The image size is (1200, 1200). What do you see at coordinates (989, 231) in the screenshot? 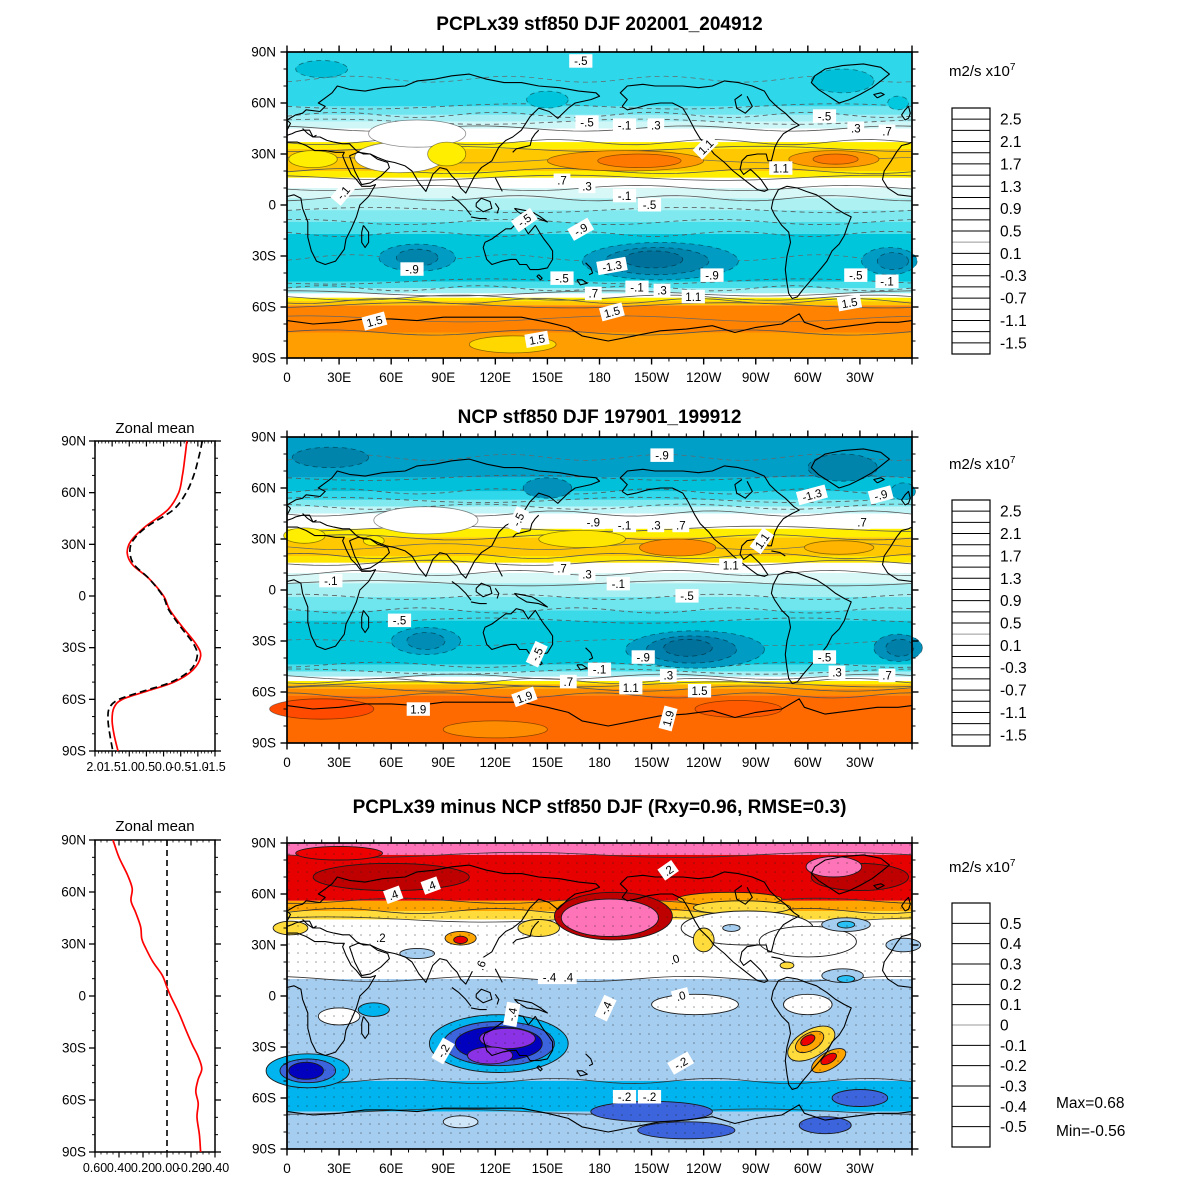
I see `colorbar-top: 2.5 2.1 1.7 1.3 0.9 0.5 0.1 -0.3 -0.7 -1.1 -1.5` at bounding box center [989, 231].